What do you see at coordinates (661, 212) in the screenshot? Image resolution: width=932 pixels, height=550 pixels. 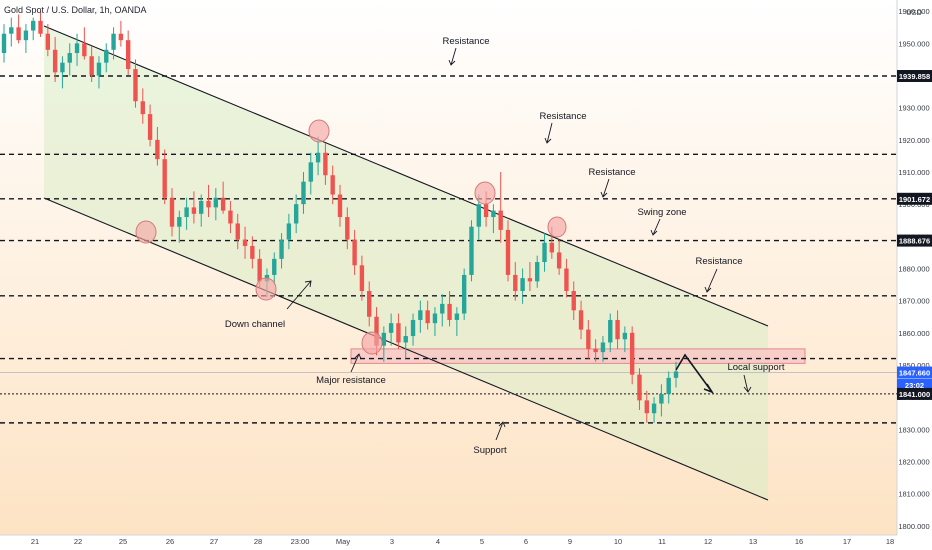 I see `annotation-swing-zone: Swing zone` at bounding box center [661, 212].